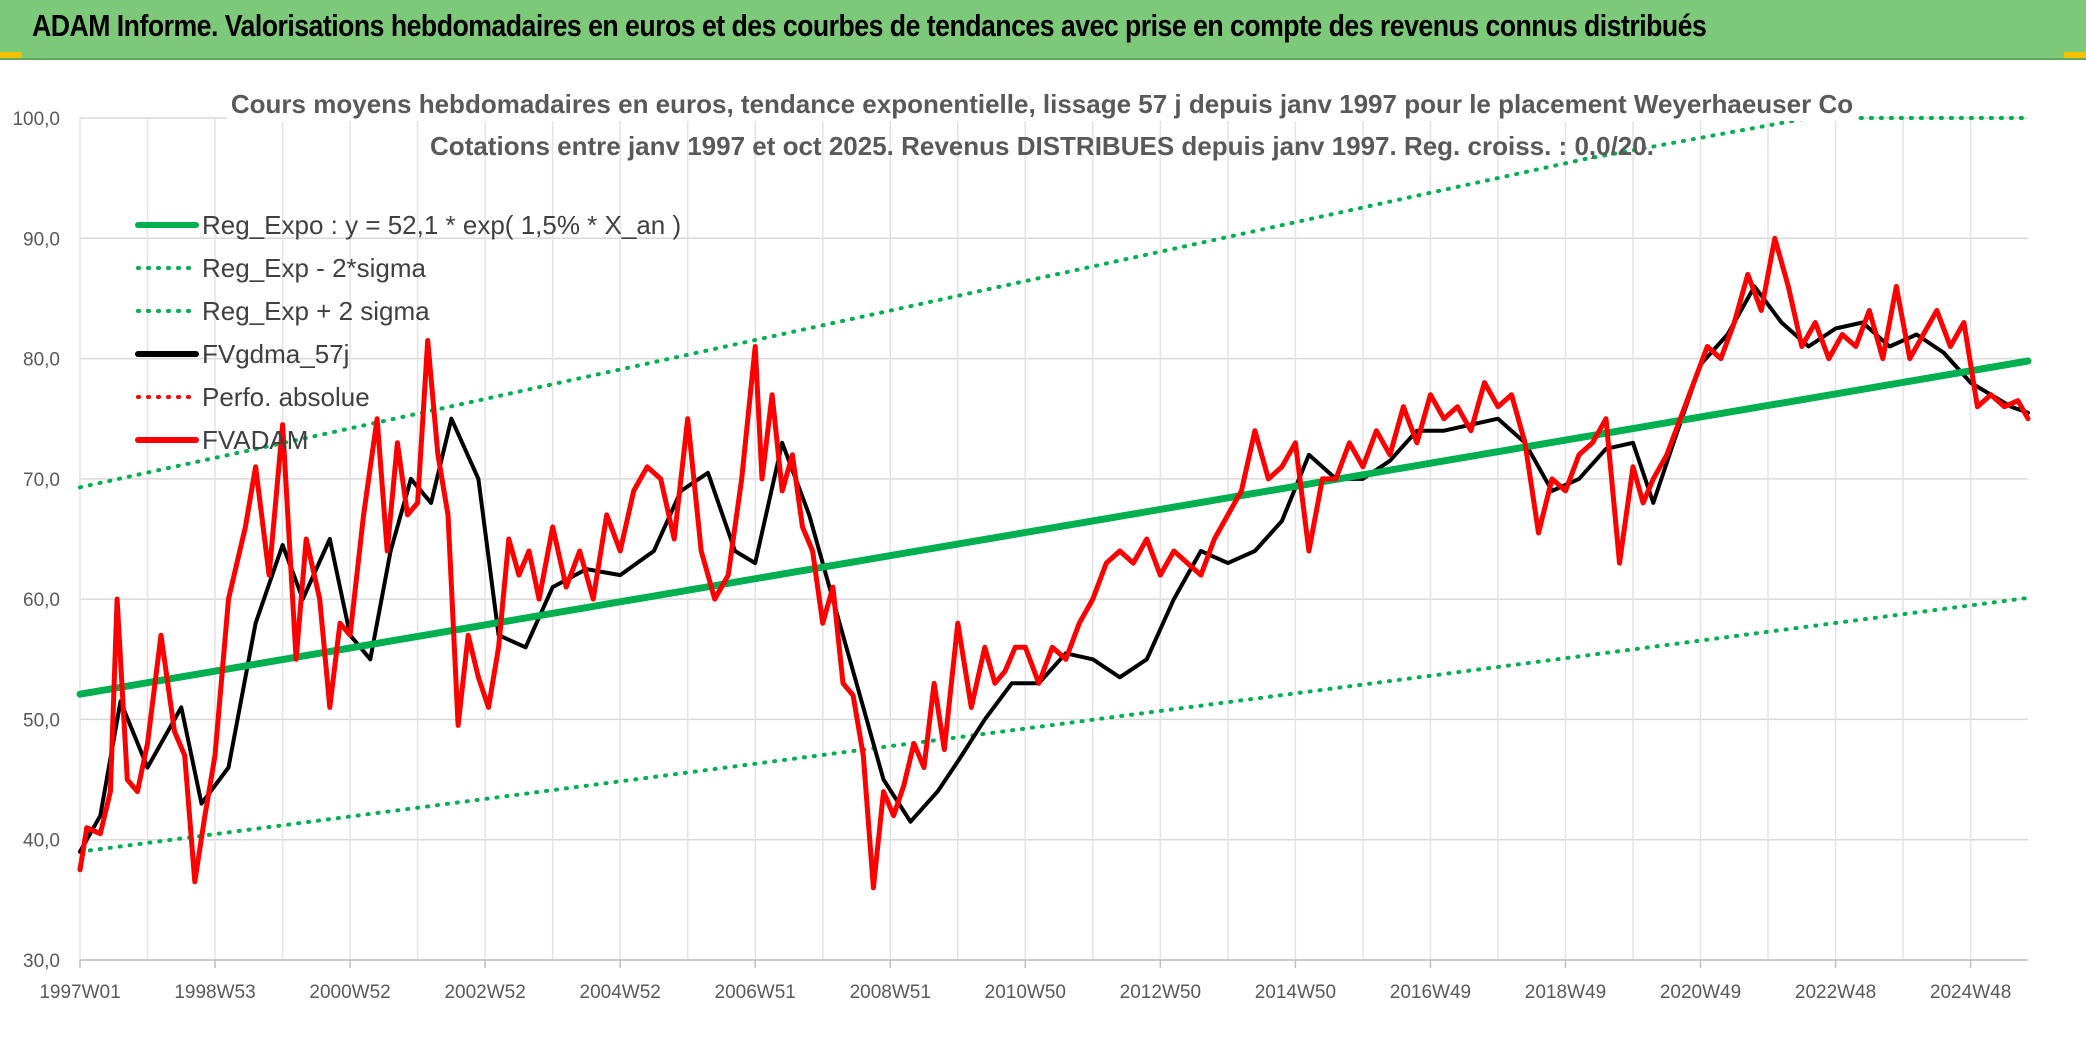 This screenshot has width=2086, height=1037. Describe the element at coordinates (36, 119) in the screenshot. I see `y-tick-label: 100,0` at that location.